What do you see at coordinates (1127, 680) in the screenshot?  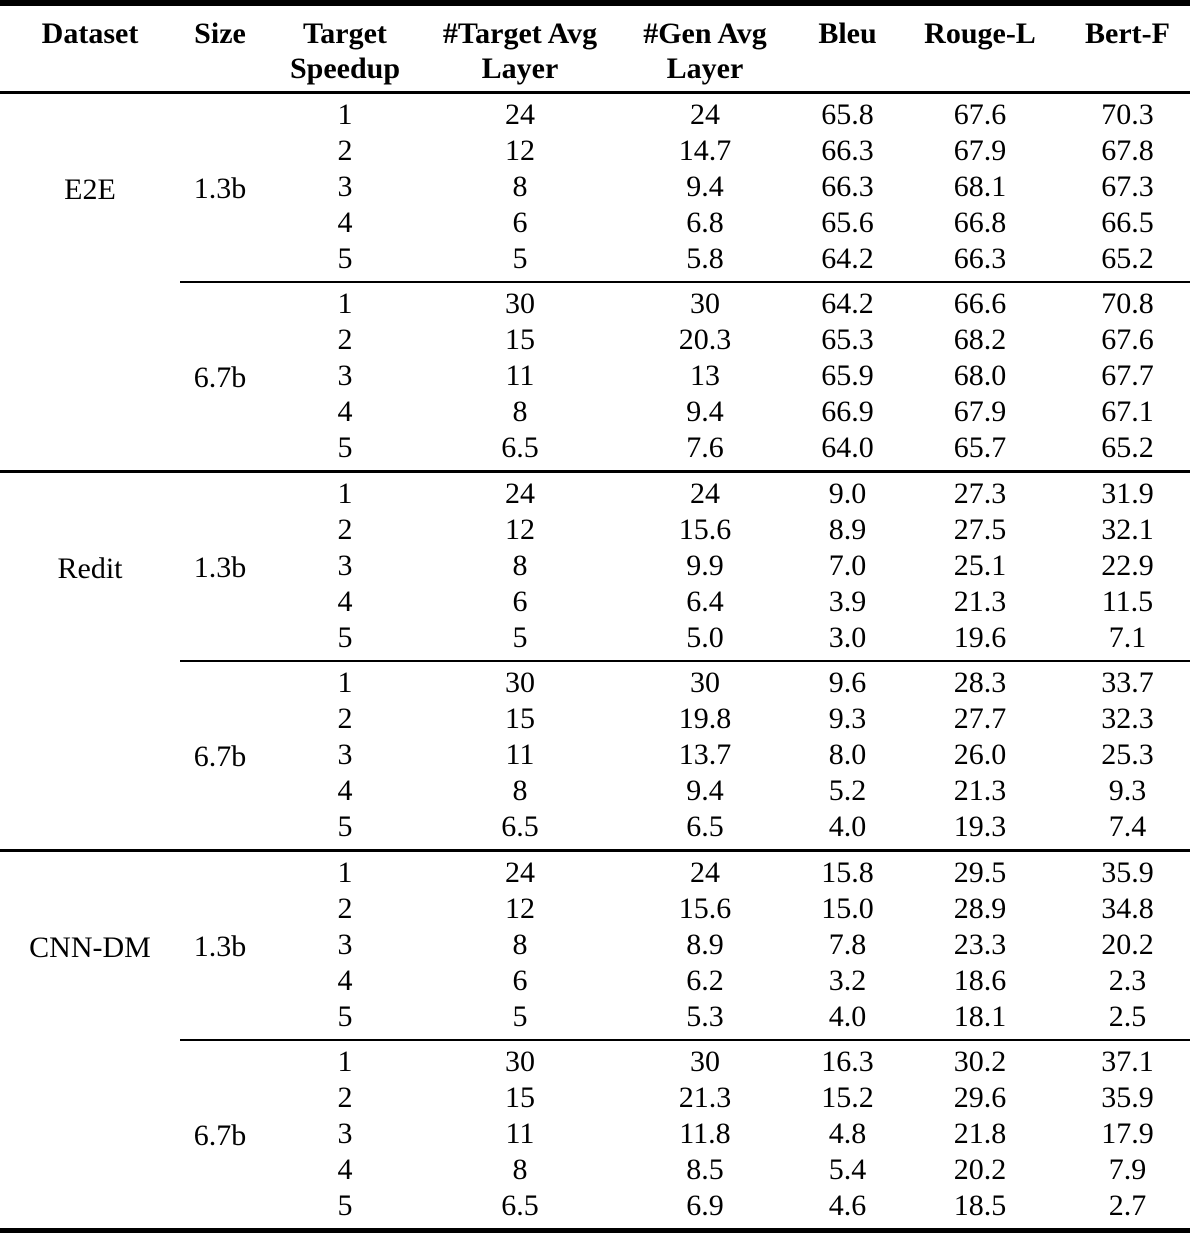 I see `cell-bert-f: 33.7` at bounding box center [1127, 680].